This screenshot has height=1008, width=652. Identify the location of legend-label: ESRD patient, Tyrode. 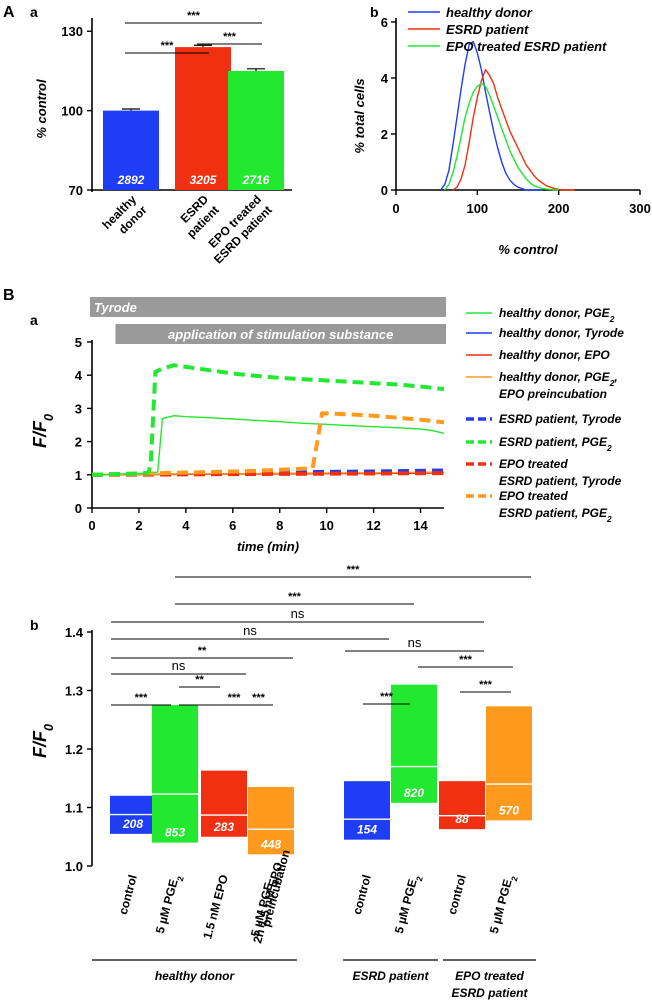
(560, 419).